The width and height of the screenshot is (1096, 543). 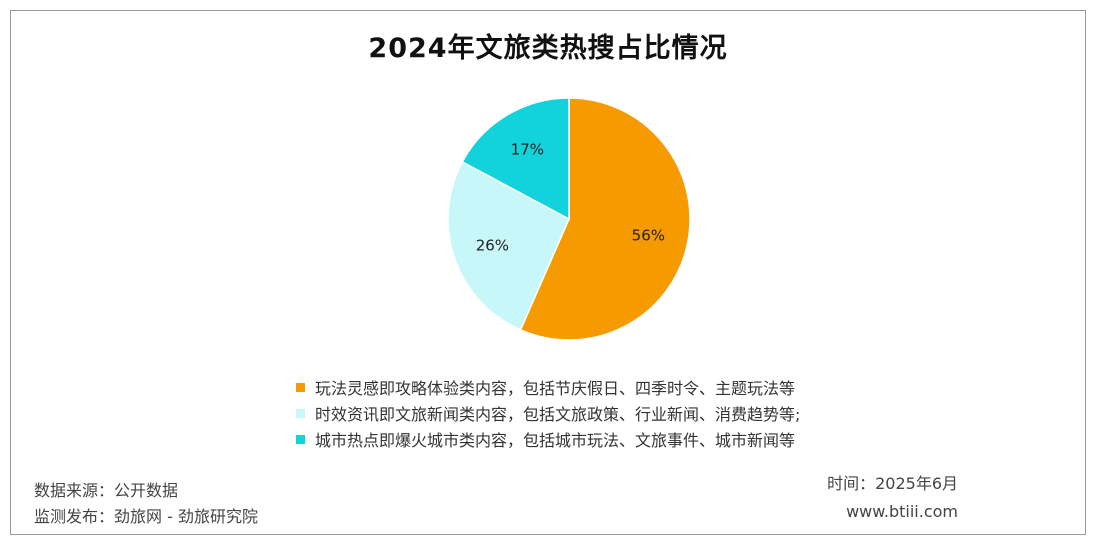 What do you see at coordinates (558, 414) in the screenshot?
I see `legend-label-news: 时效资讯即文旅新闻类内容，包括文旅政策、行业新闻、消费趋势等;` at bounding box center [558, 414].